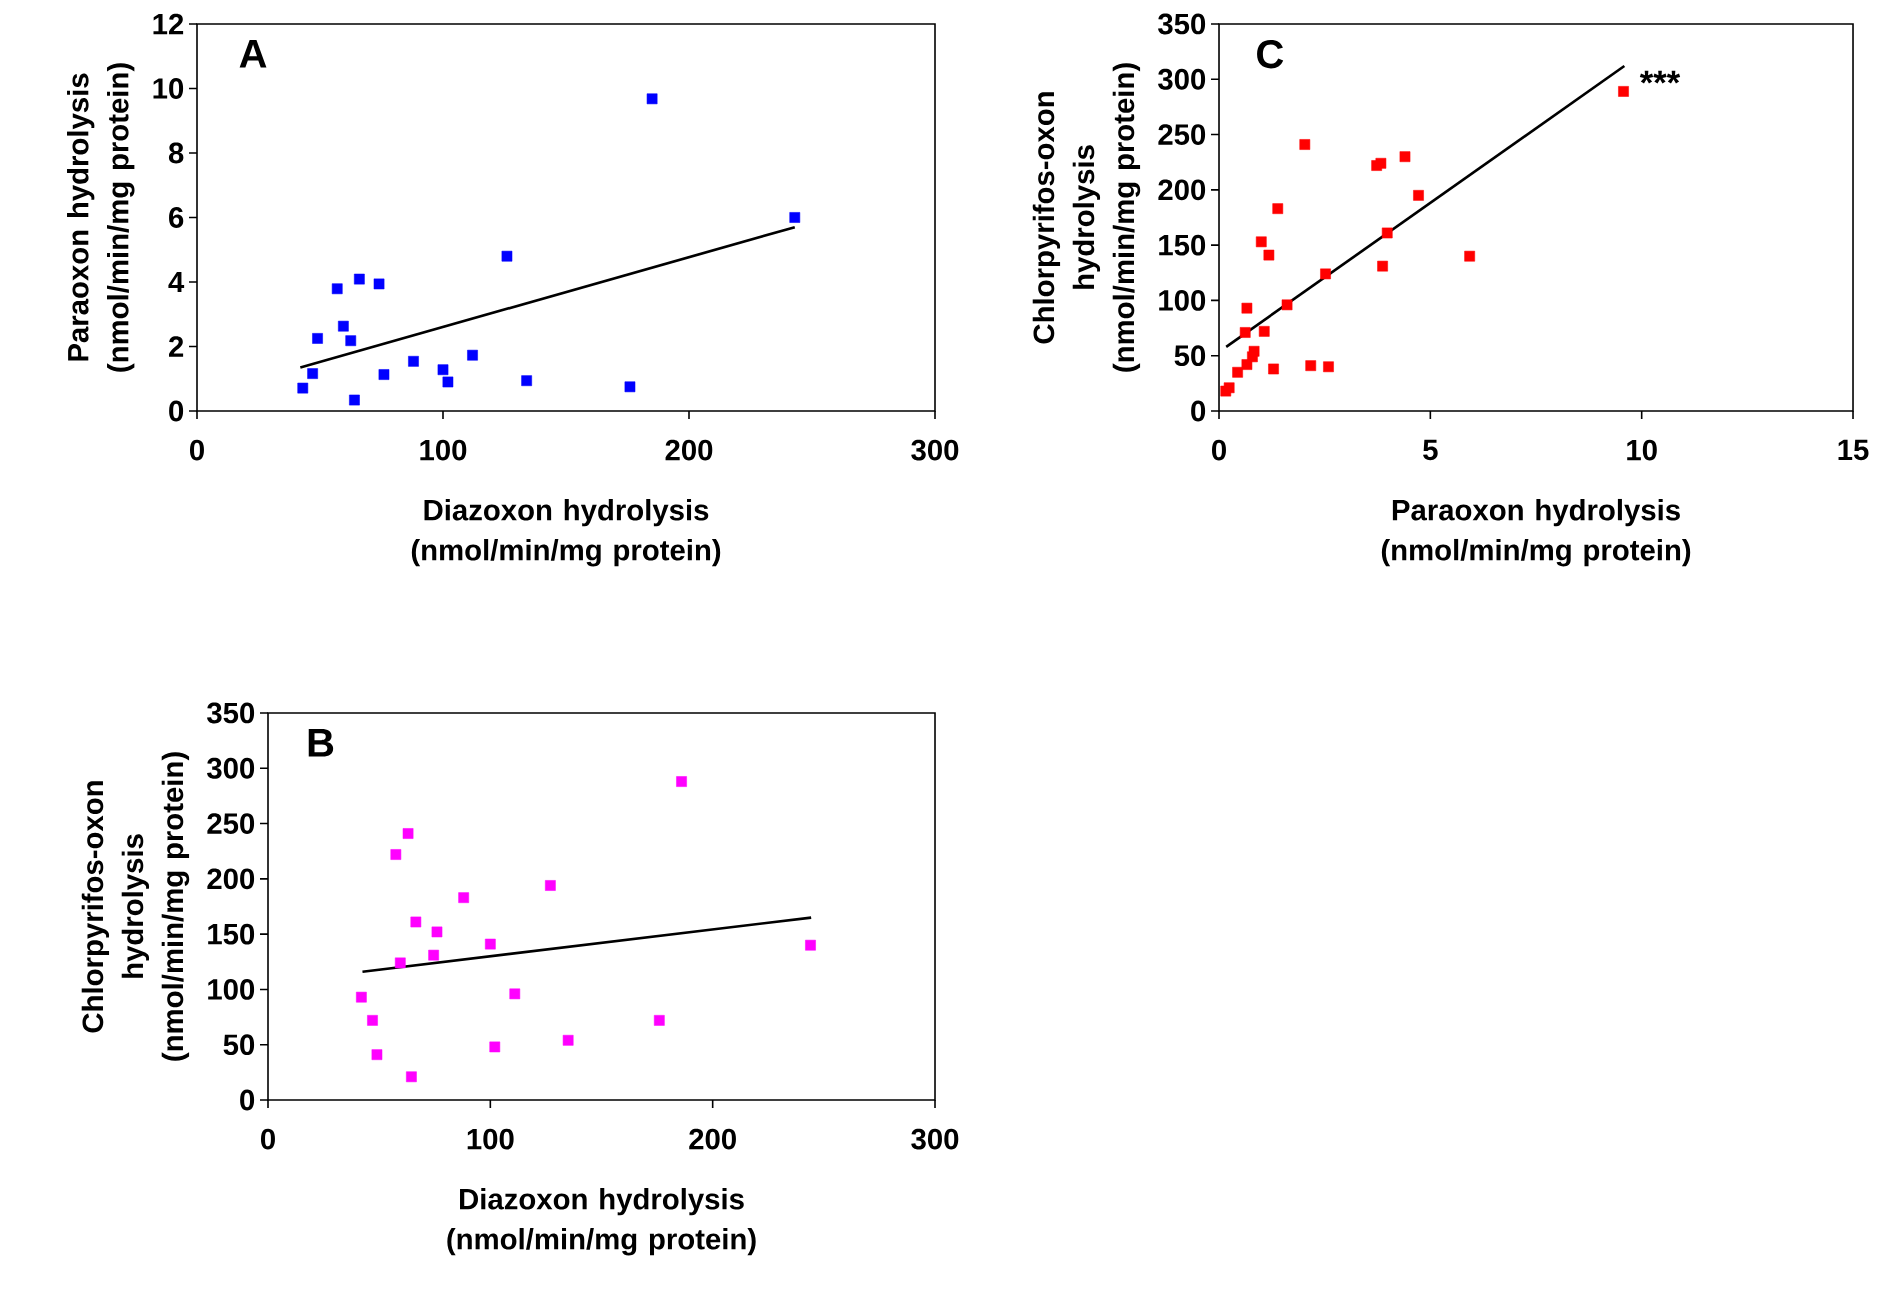  Describe the element at coordinates (1270, 54) in the screenshot. I see `chart-title: C` at that location.